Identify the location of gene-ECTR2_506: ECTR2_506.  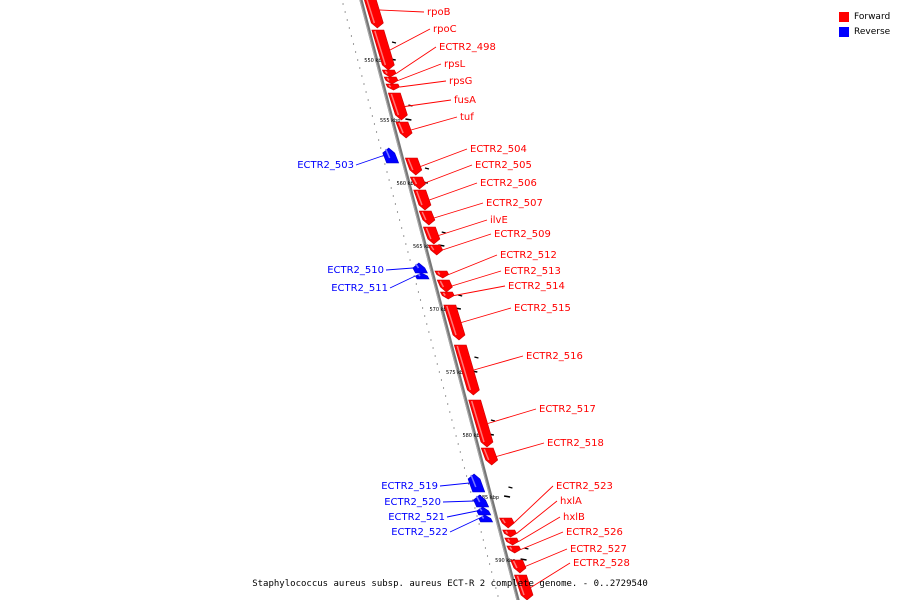
(475, 194).